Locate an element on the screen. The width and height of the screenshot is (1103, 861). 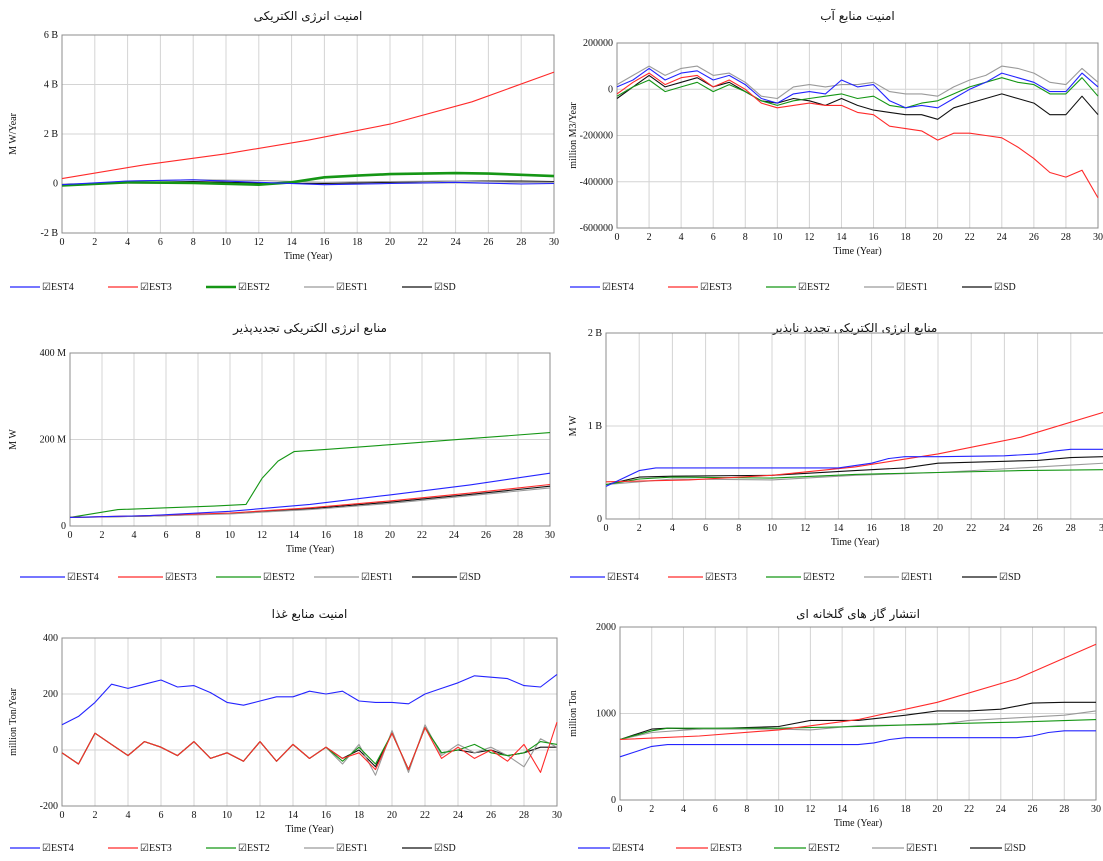
legend-label: ☑SD is located at coordinates (1015, 848).